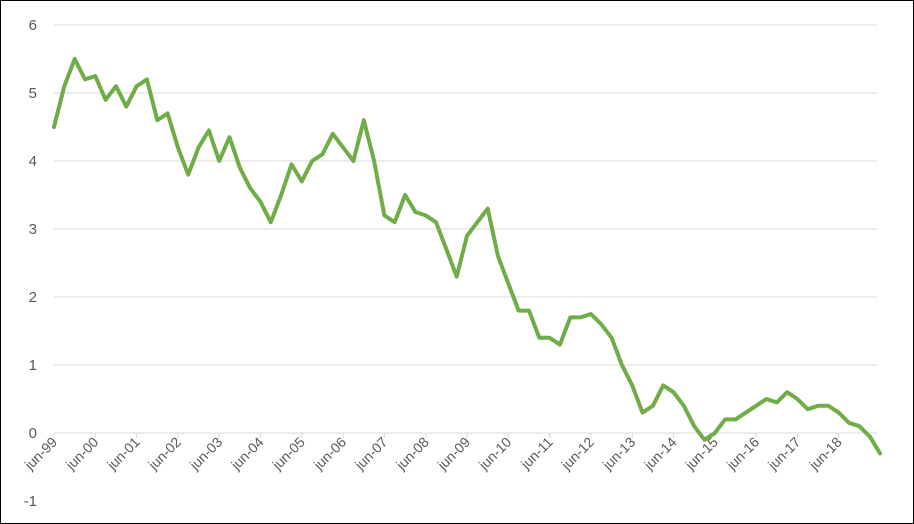  Describe the element at coordinates (33, 161) in the screenshot. I see `y-tick-label: 4` at that location.